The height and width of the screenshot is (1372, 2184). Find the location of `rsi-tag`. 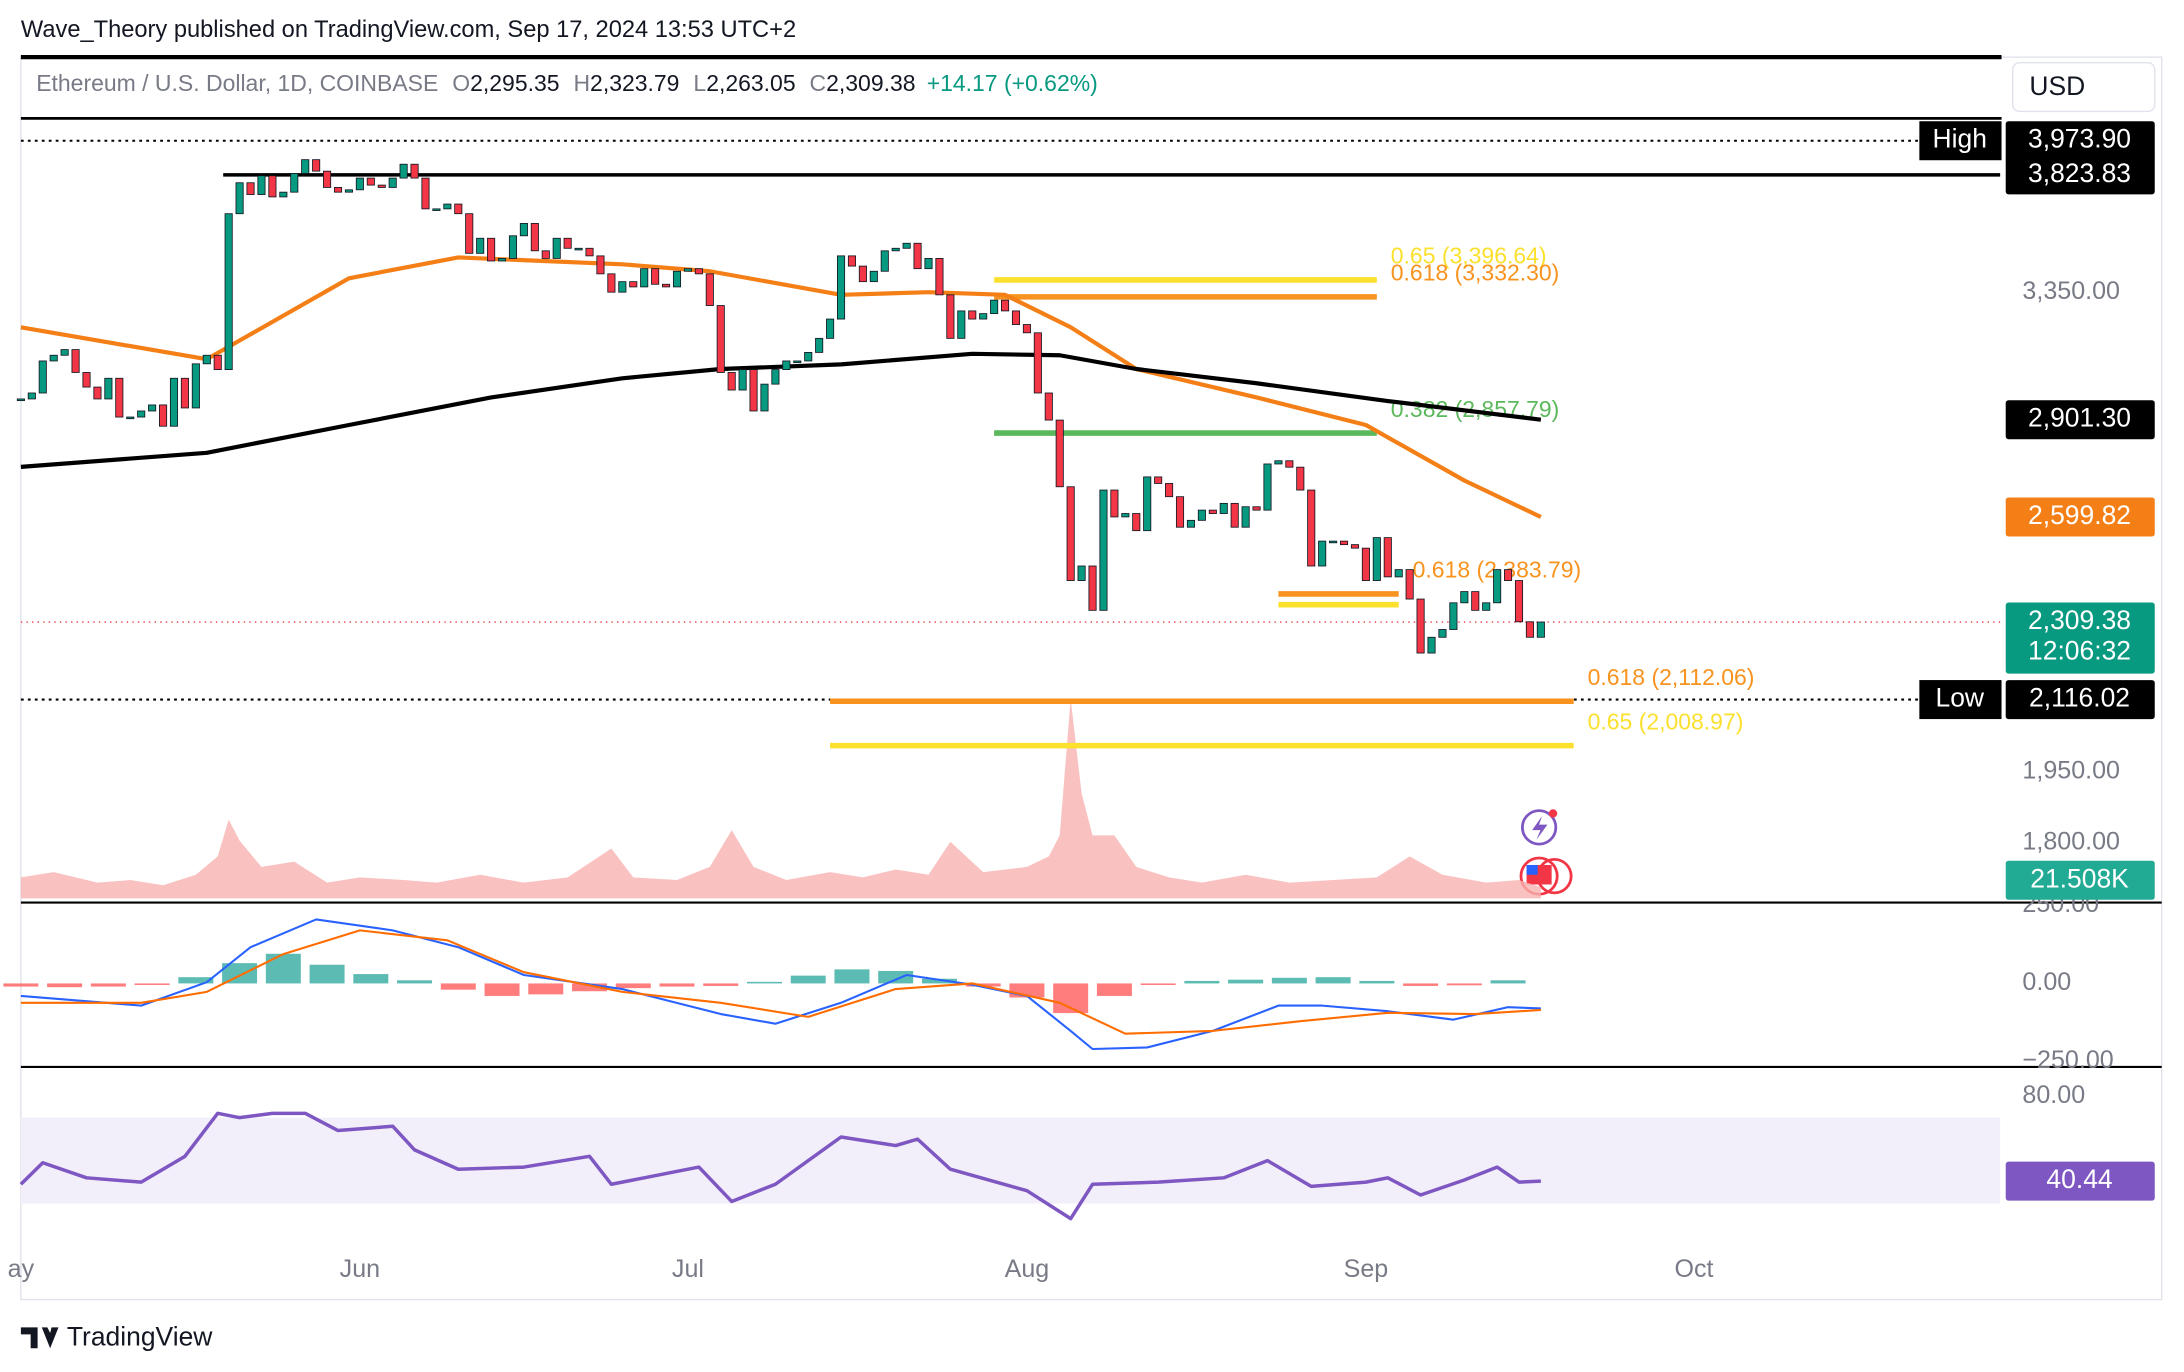

rsi-tag is located at coordinates (2080, 1181).